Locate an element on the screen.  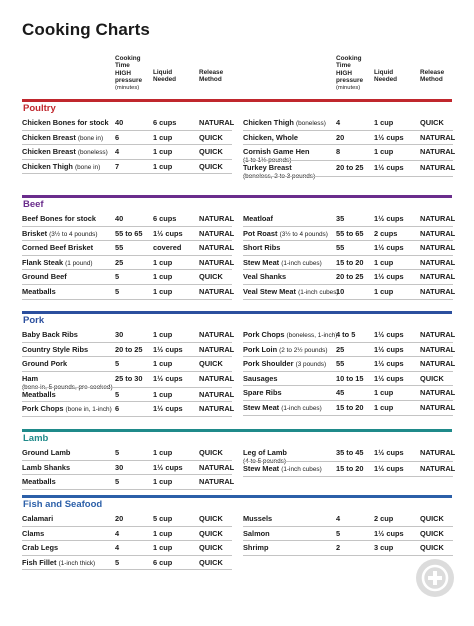
section-divider-fish is located at coordinates (237, 496).